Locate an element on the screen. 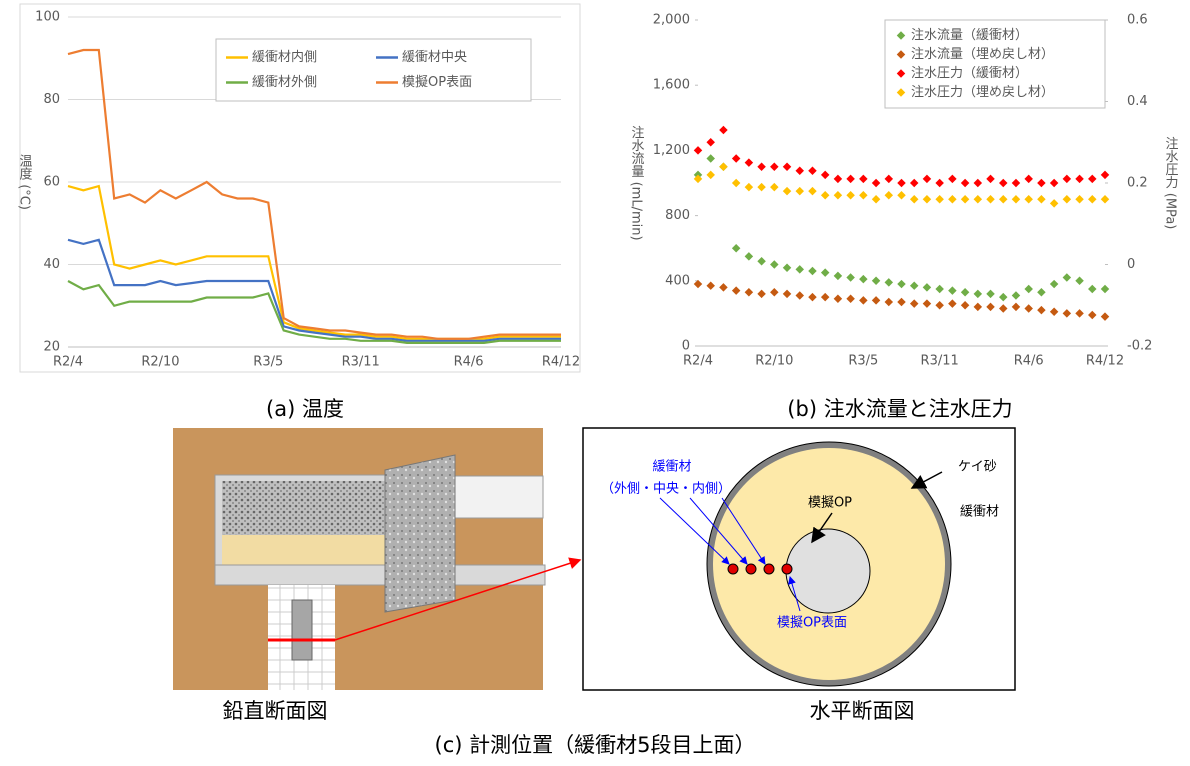 The height and width of the screenshot is (766, 1190). y-axis-title: 温度 (°C) is located at coordinates (25, 182).